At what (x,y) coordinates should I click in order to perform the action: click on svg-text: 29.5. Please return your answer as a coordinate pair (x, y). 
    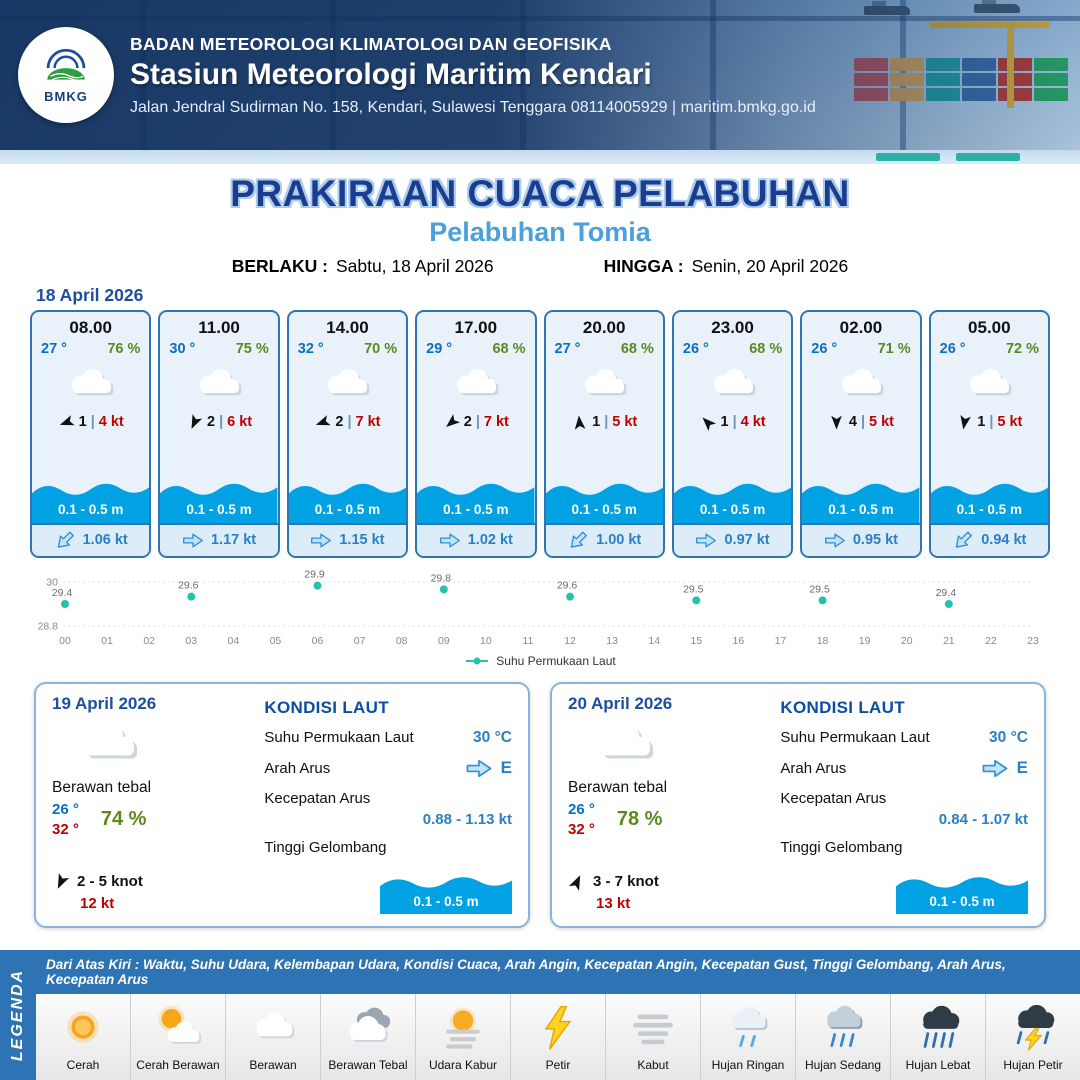
    Looking at the image, I should click on (693, 589).